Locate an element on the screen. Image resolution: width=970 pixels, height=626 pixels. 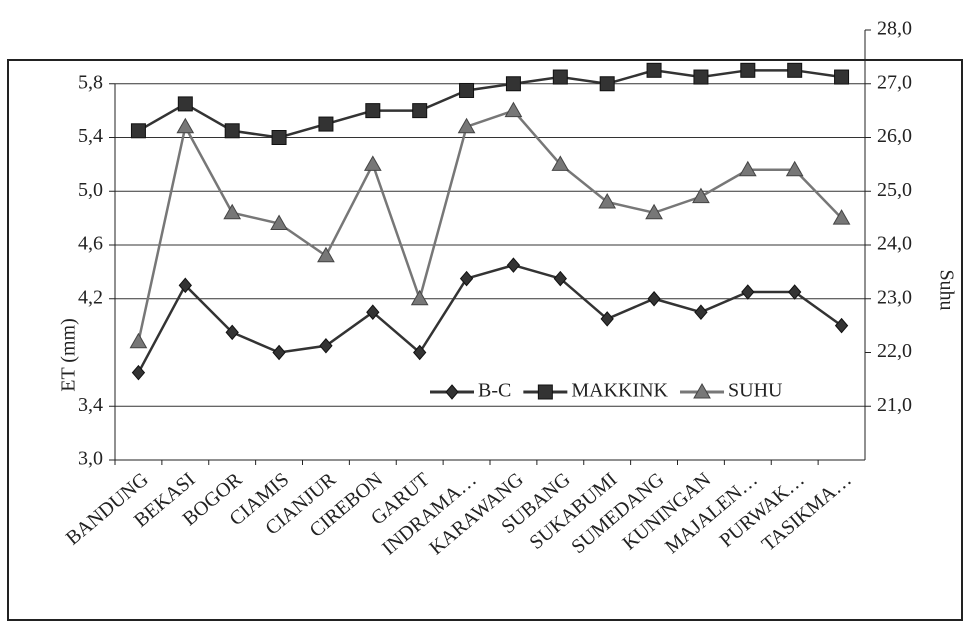
legend-label: SUHU is located at coordinates (755, 391).